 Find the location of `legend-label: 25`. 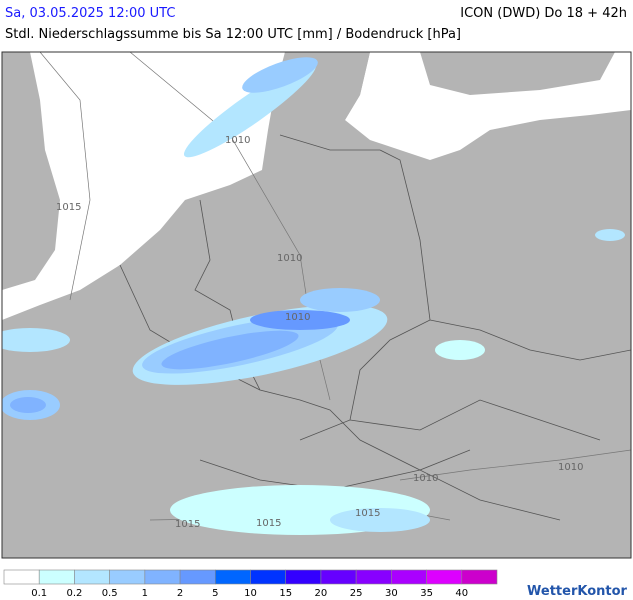

legend-label: 25 is located at coordinates (356, 593).